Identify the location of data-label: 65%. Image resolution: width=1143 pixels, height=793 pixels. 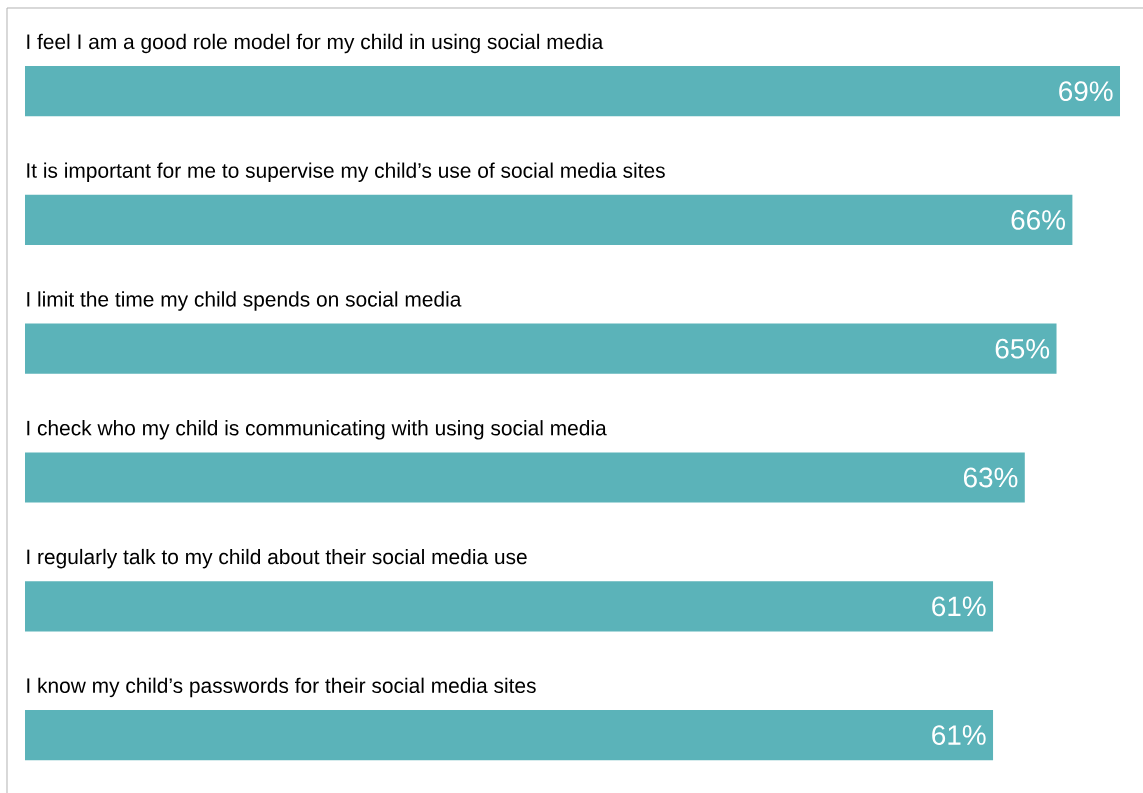
(1022, 348).